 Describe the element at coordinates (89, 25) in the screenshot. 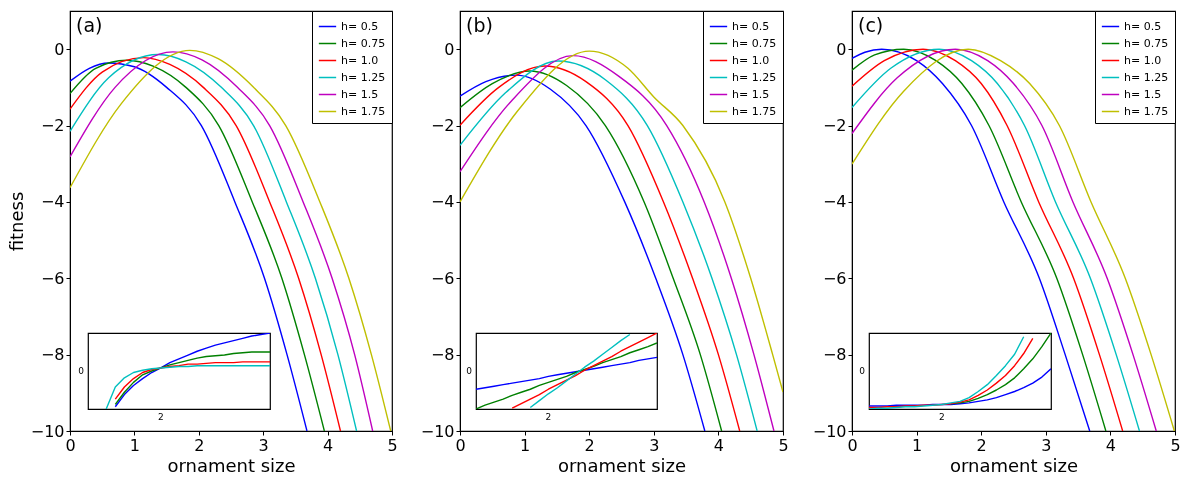

I see `annotation: (a)` at that location.